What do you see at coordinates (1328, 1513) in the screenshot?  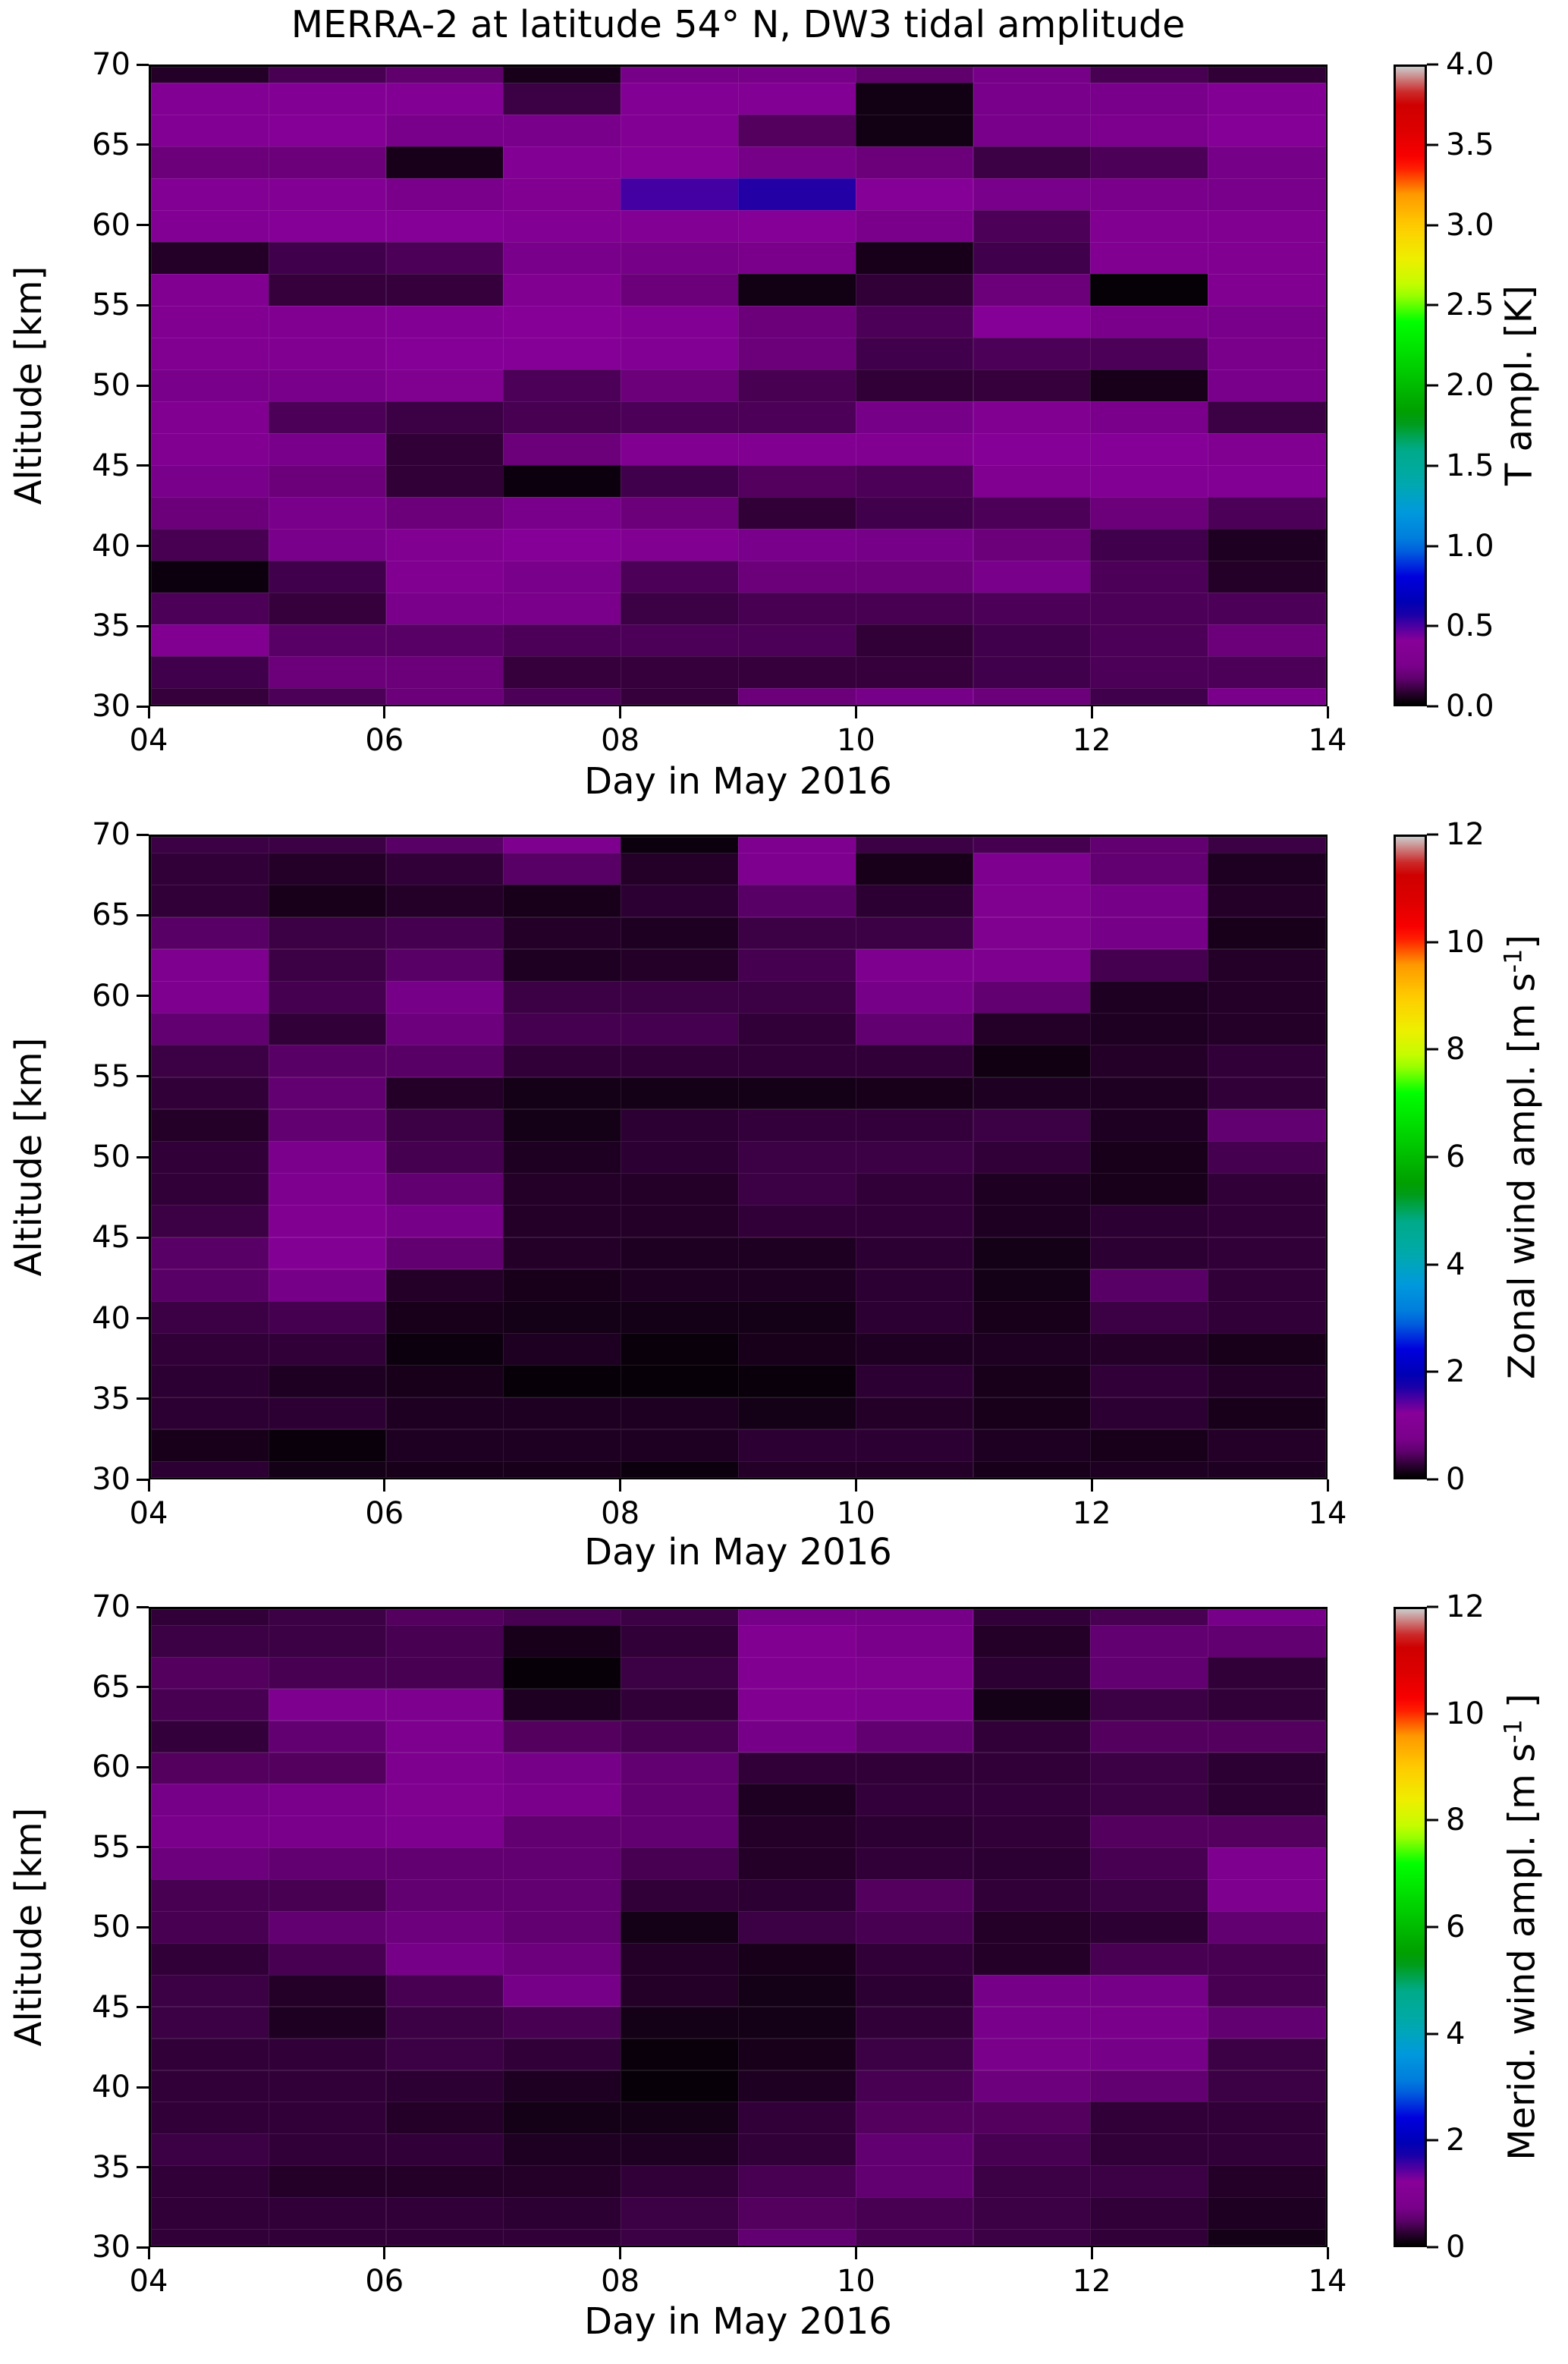 I see `x-tick-label: 14` at bounding box center [1328, 1513].